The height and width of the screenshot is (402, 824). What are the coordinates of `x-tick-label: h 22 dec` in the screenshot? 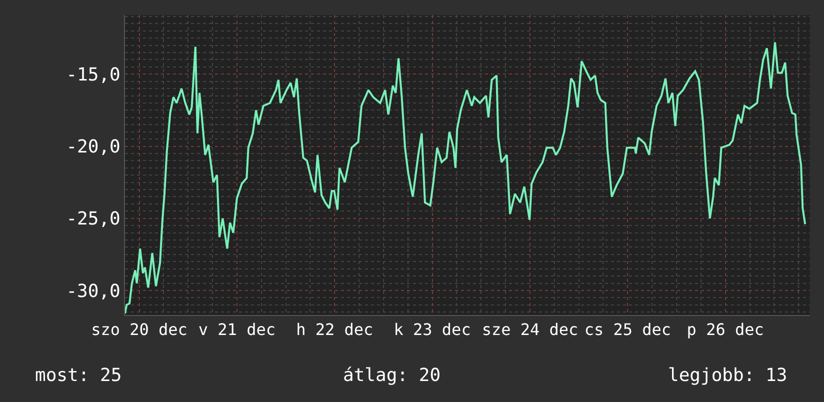 It's located at (335, 330).